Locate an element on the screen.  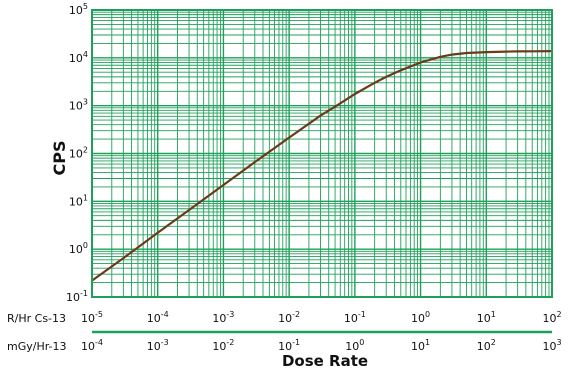
y-tick-label-exponent: 5 is located at coordinates (85, 6).